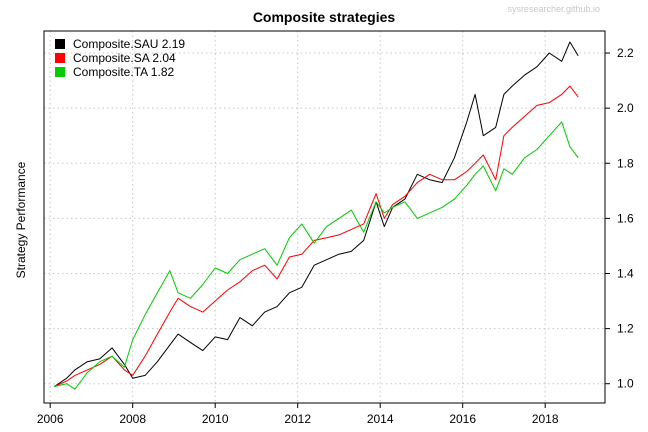 This screenshot has width=648, height=432. Describe the element at coordinates (380, 419) in the screenshot. I see `x-tick-label: 2014` at that location.